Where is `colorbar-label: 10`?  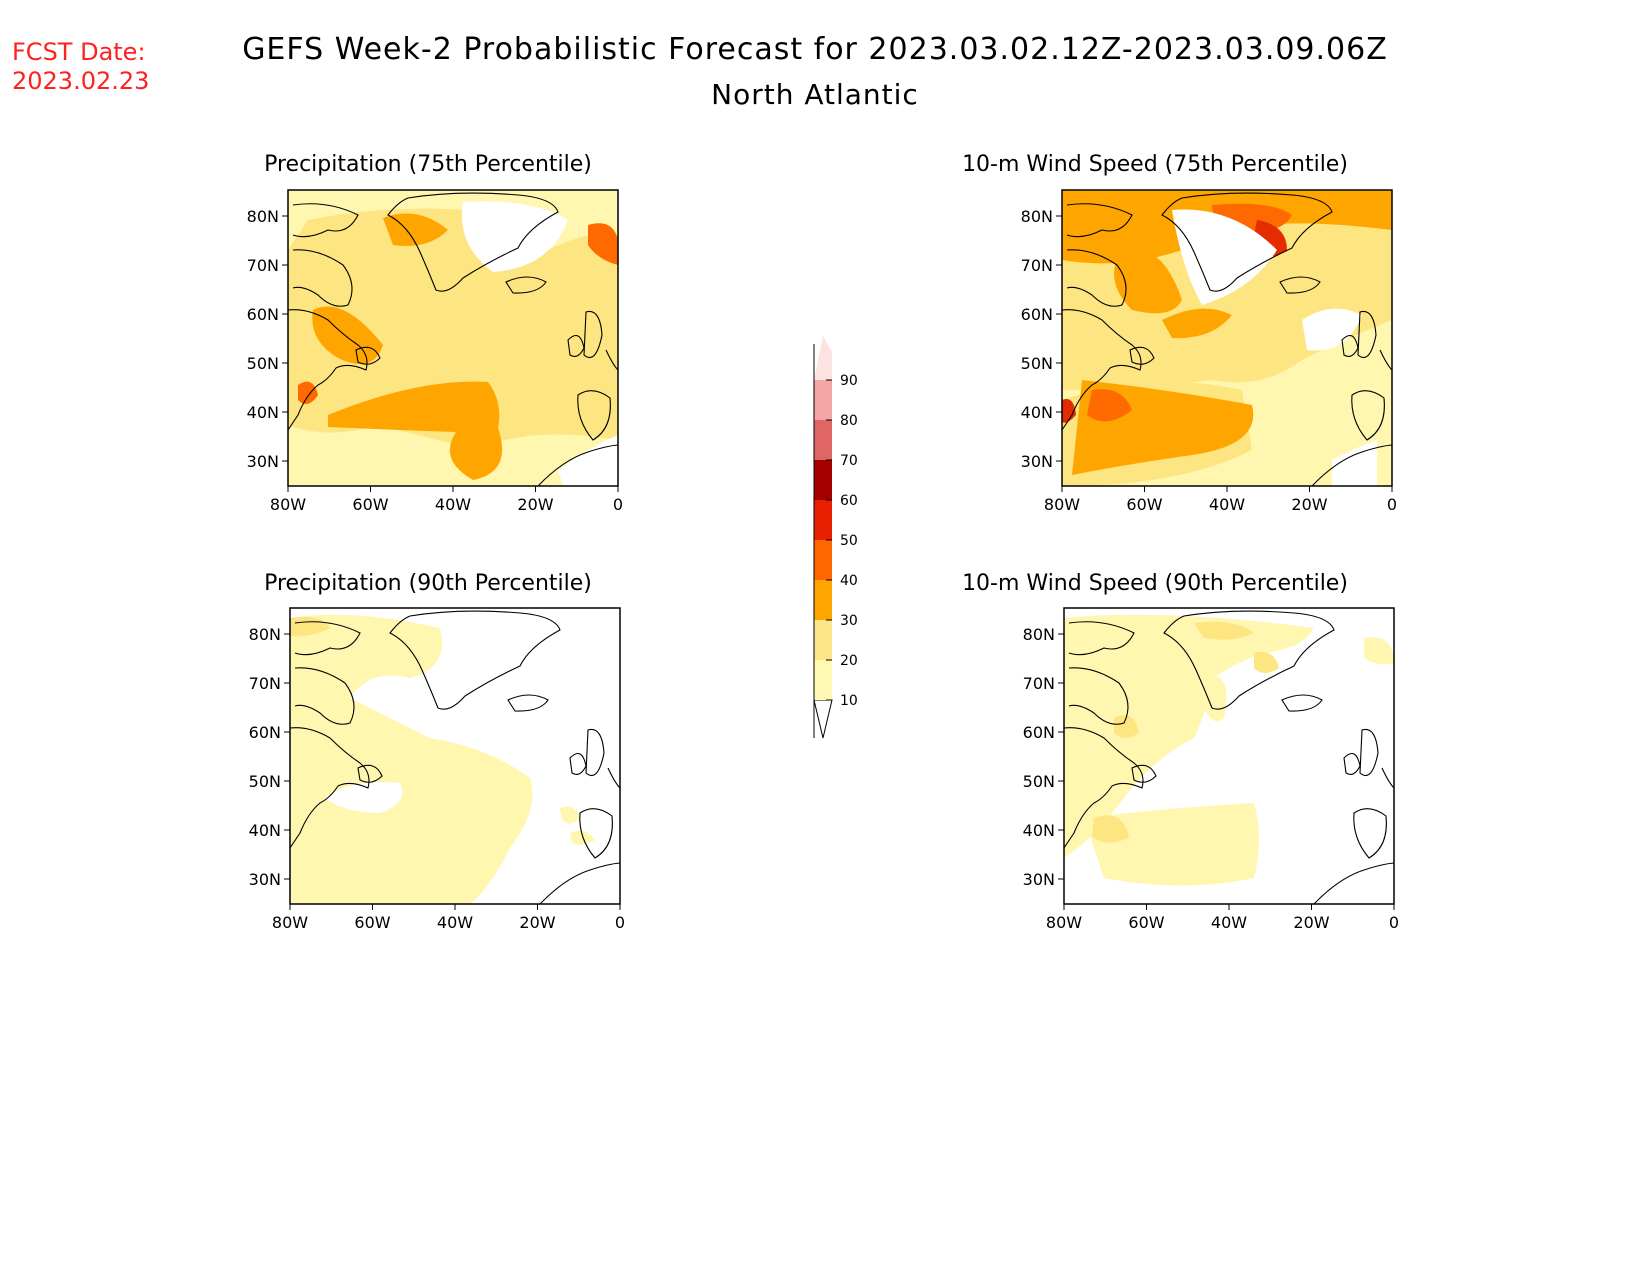
colorbar-label: 10 is located at coordinates (849, 701).